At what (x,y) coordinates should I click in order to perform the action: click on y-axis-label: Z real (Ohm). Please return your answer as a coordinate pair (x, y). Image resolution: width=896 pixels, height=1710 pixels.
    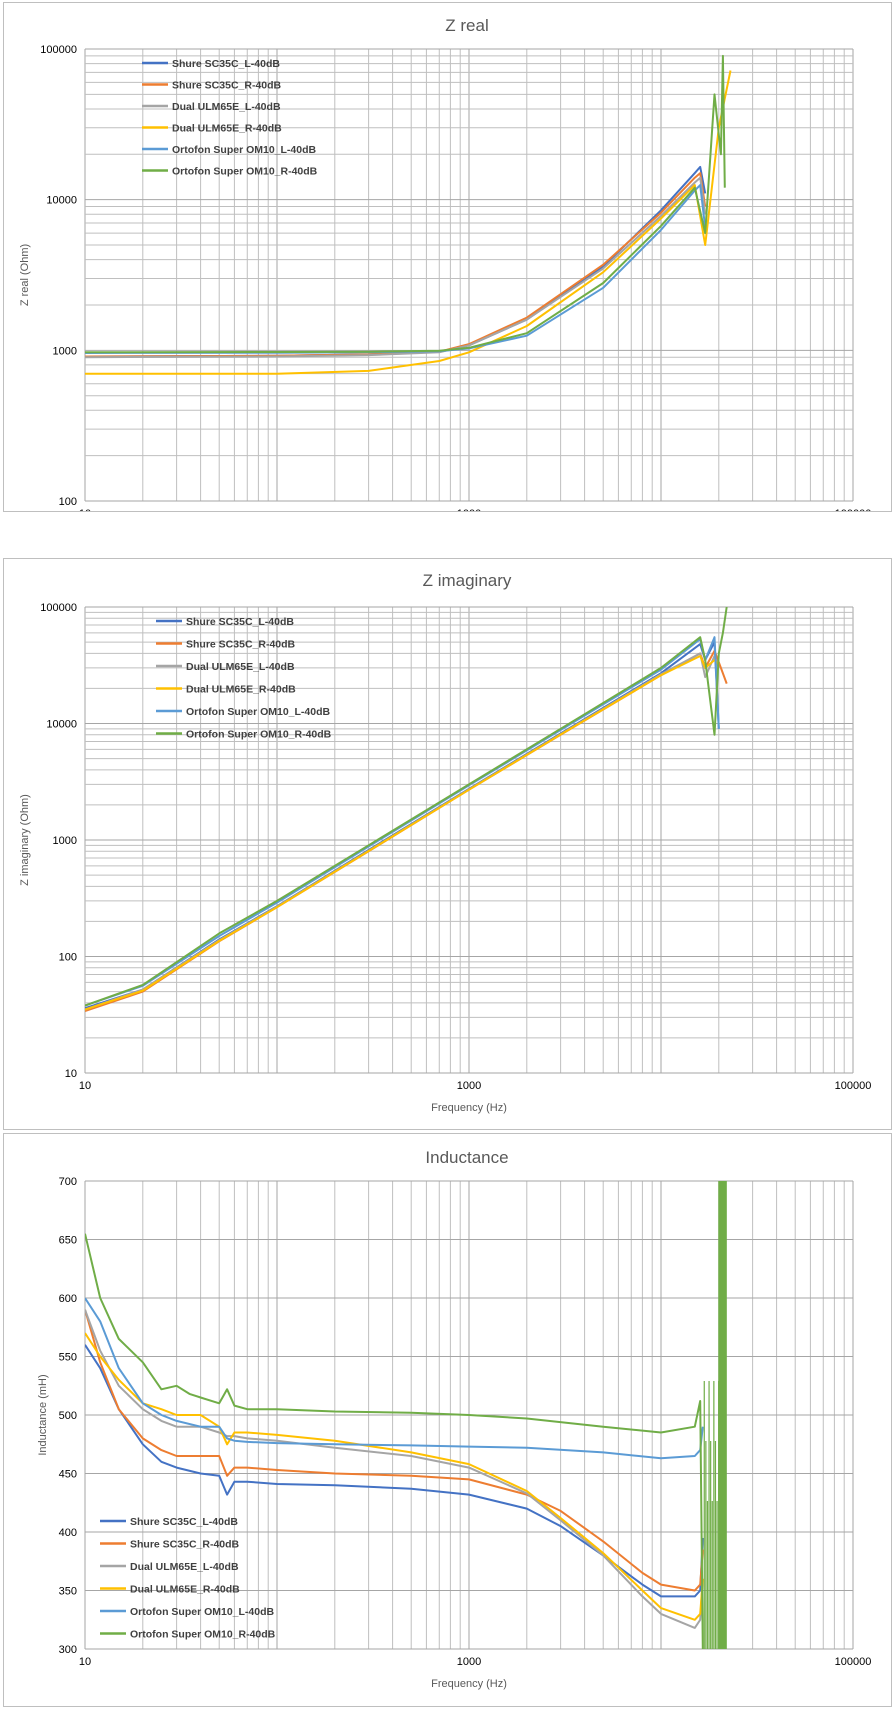
    Looking at the image, I should click on (25, 275).